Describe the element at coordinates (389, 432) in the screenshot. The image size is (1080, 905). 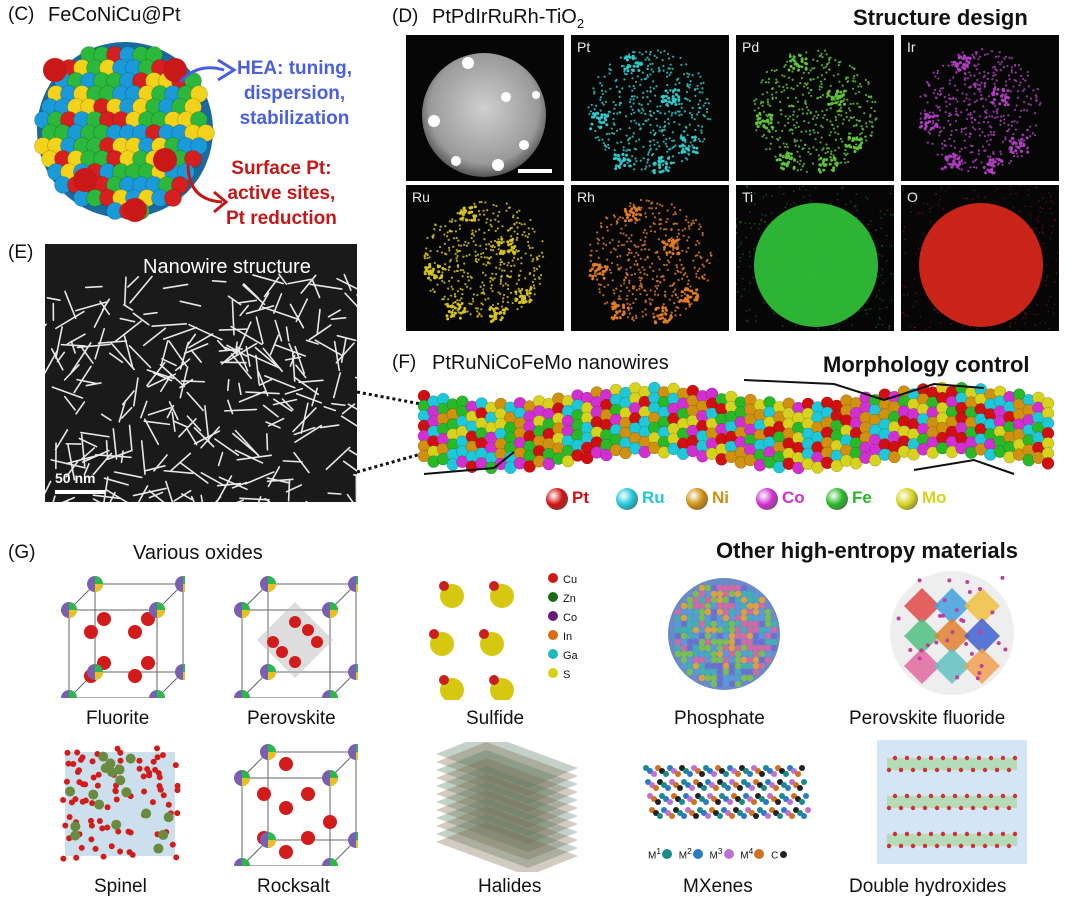
I see `zoom-connector-lines` at that location.